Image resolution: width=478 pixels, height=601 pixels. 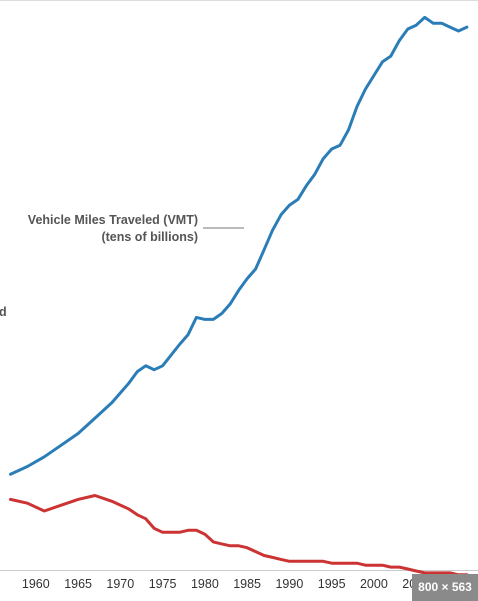 I want to click on partial-series-label: d, so click(x=3, y=312).